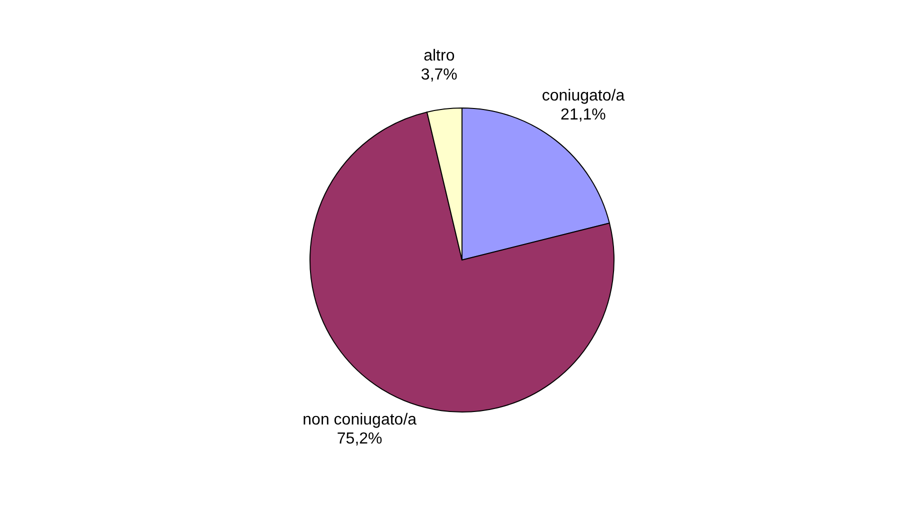 This screenshot has width=924, height=520. What do you see at coordinates (583, 96) in the screenshot?
I see `slice-label: coniugato/a` at bounding box center [583, 96].